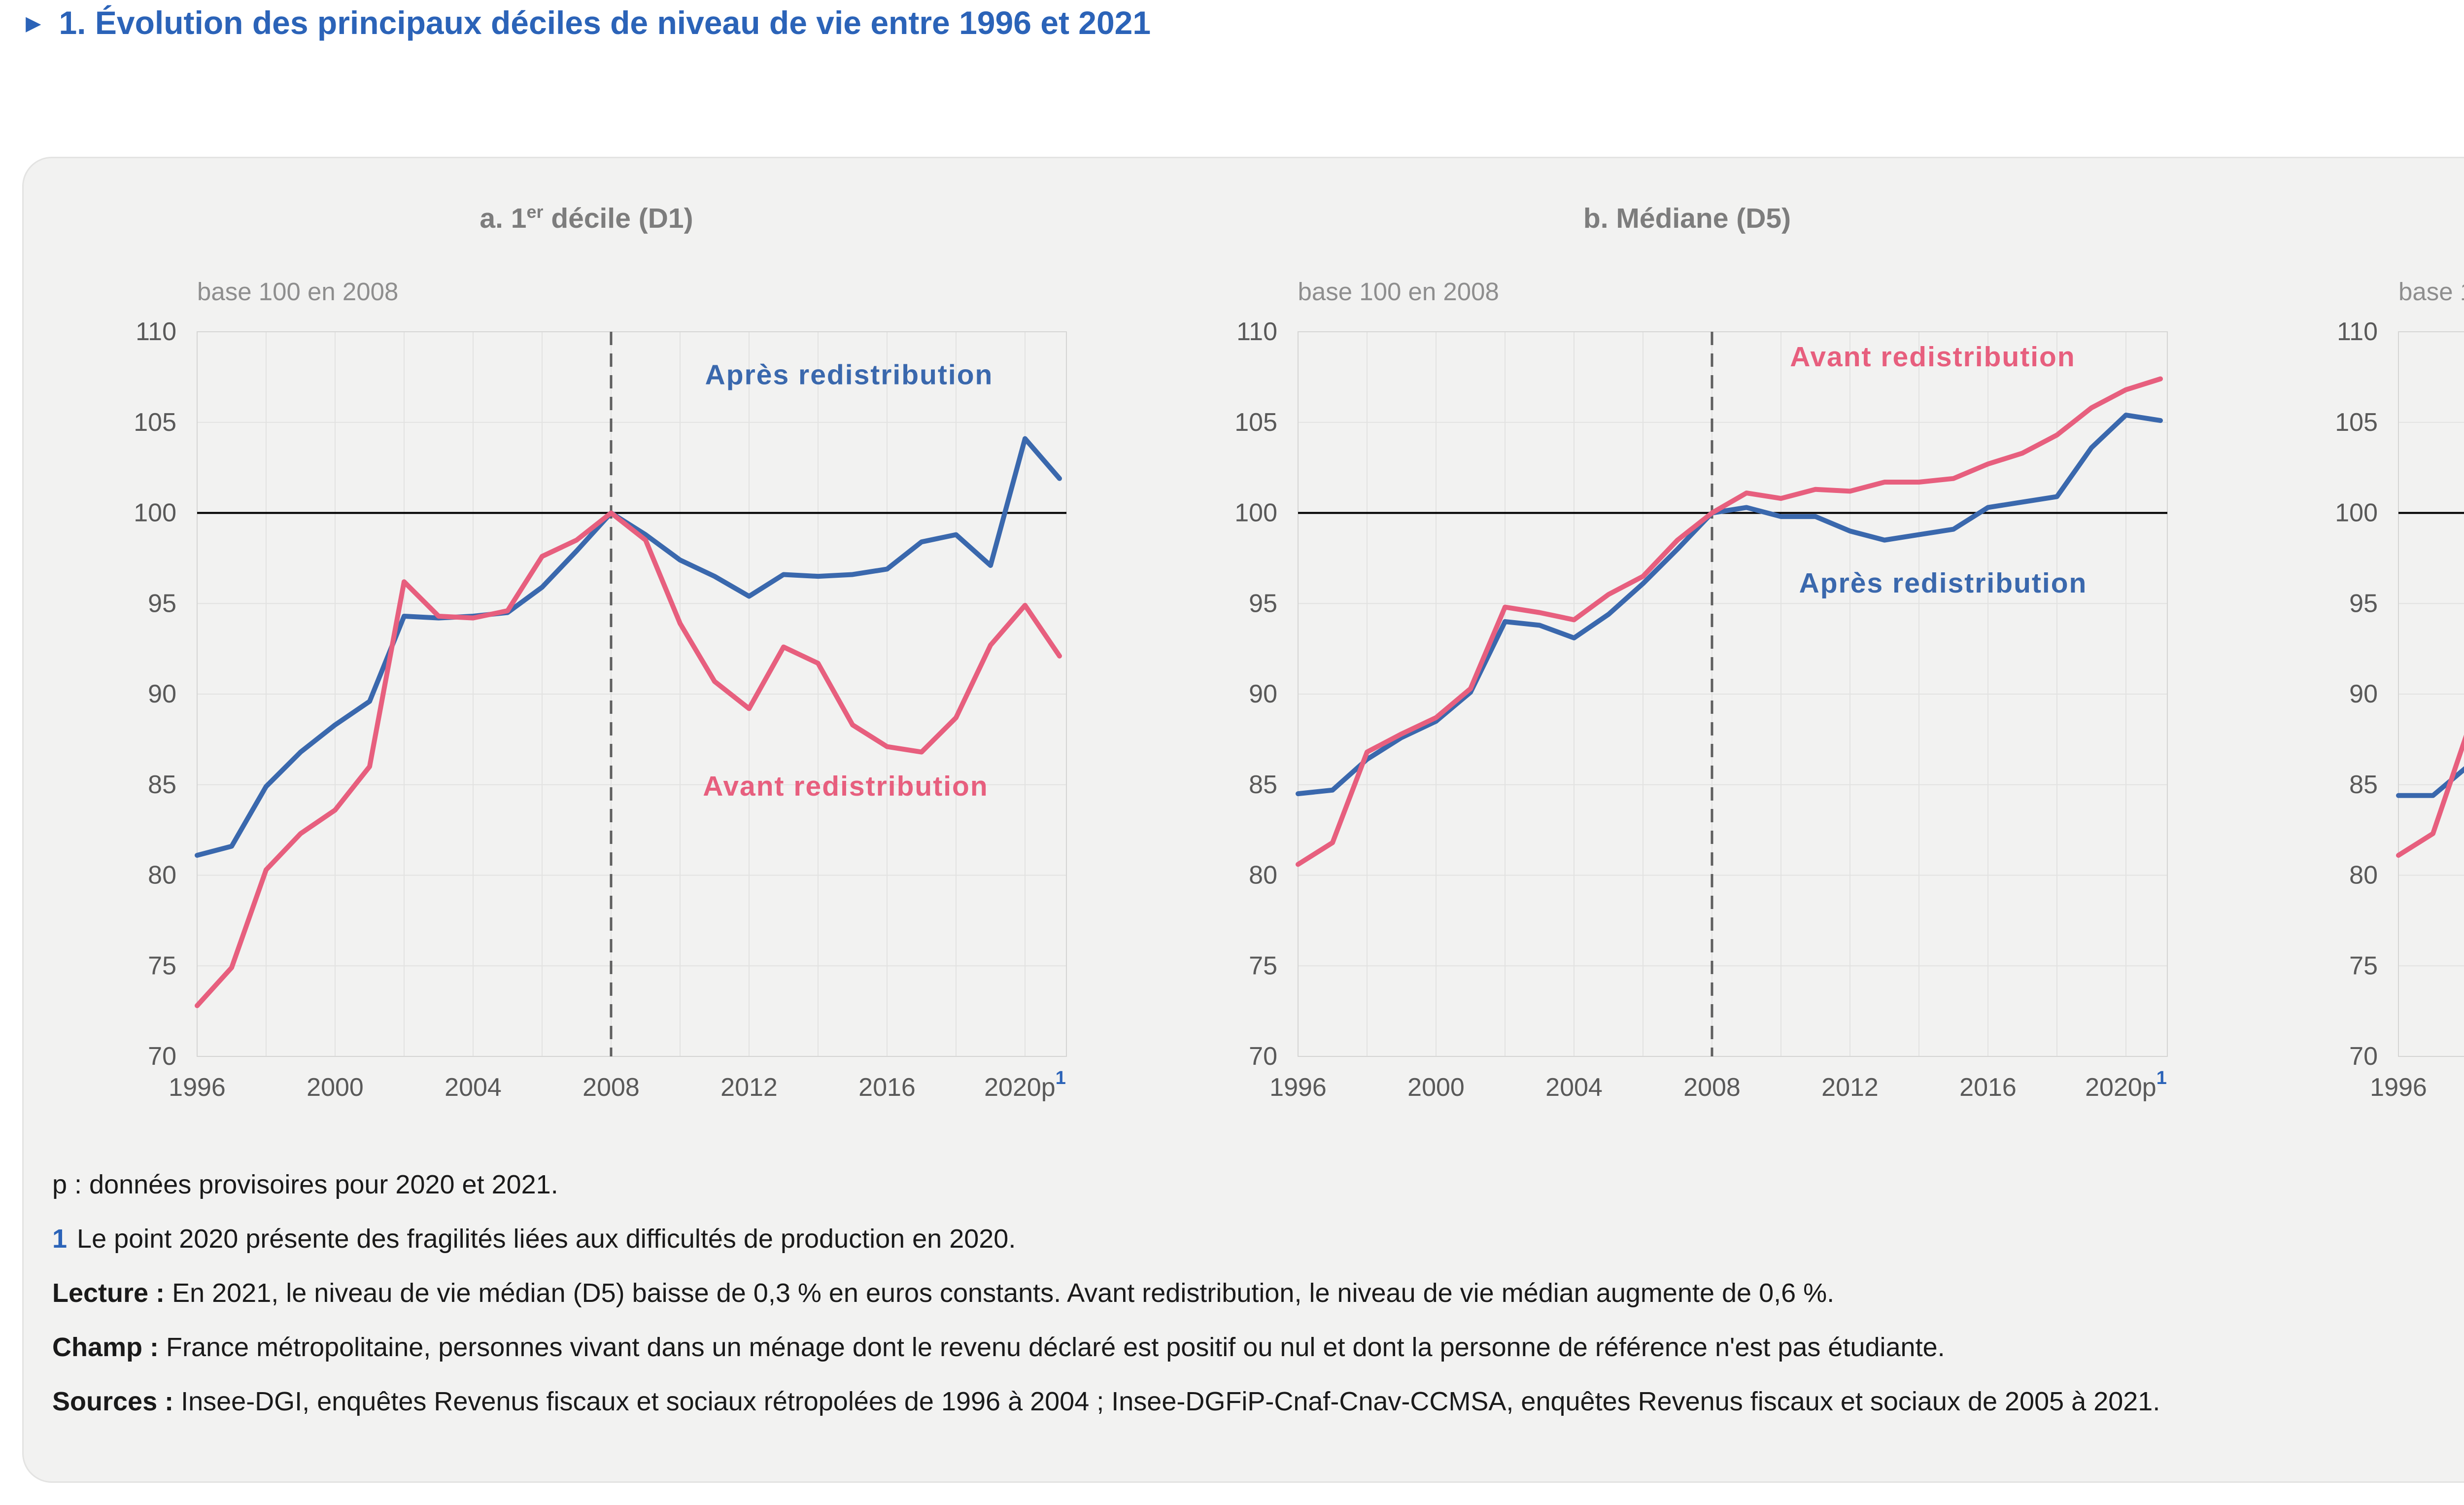 This screenshot has height=1505, width=2464. Describe the element at coordinates (618, 218) in the screenshot. I see `panel-d1-title-rest: décile (D1)` at that location.